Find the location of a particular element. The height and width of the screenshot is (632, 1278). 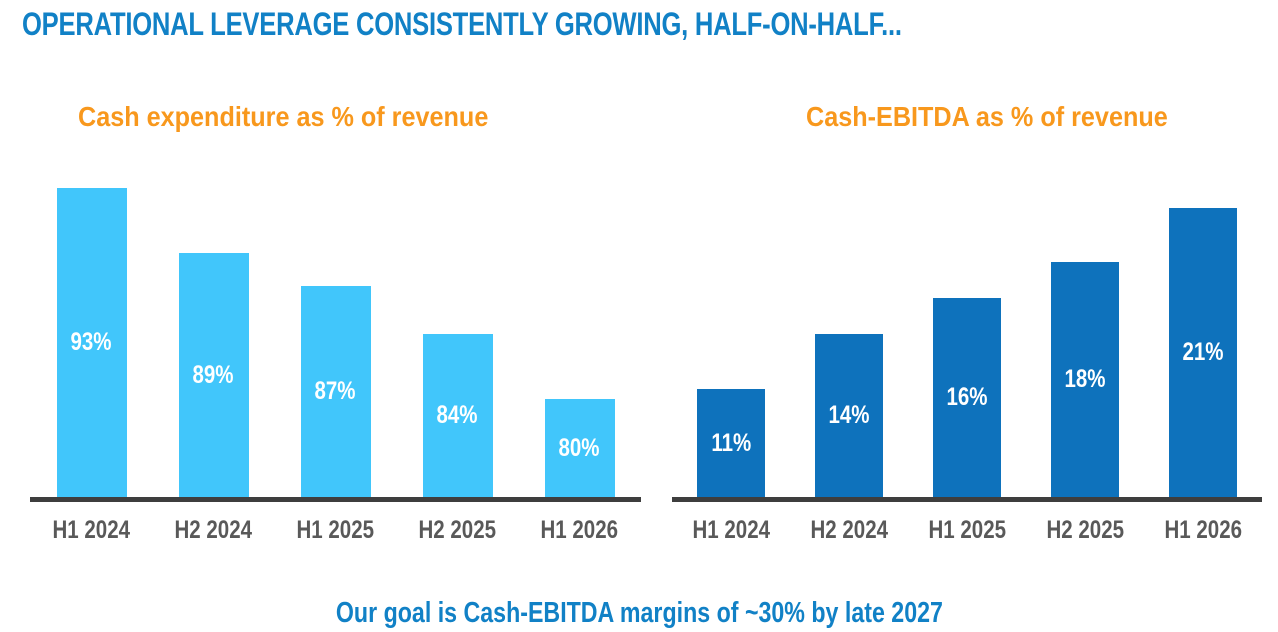

x-axis-labels-cash-expenditure: H1 2024 H2 2024 H1 2025 H2 2025 H1 2026 is located at coordinates (335, 530).